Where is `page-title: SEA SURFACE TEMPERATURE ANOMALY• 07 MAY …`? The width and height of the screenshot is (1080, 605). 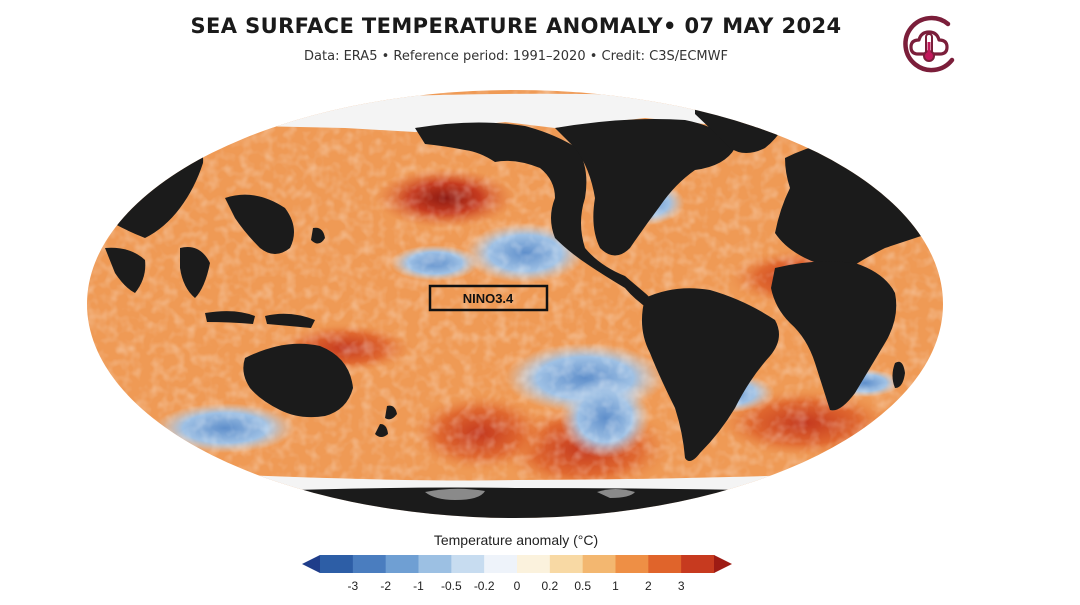 page-title: SEA SURFACE TEMPERATURE ANOMALY• 07 MAY … is located at coordinates (516, 26).